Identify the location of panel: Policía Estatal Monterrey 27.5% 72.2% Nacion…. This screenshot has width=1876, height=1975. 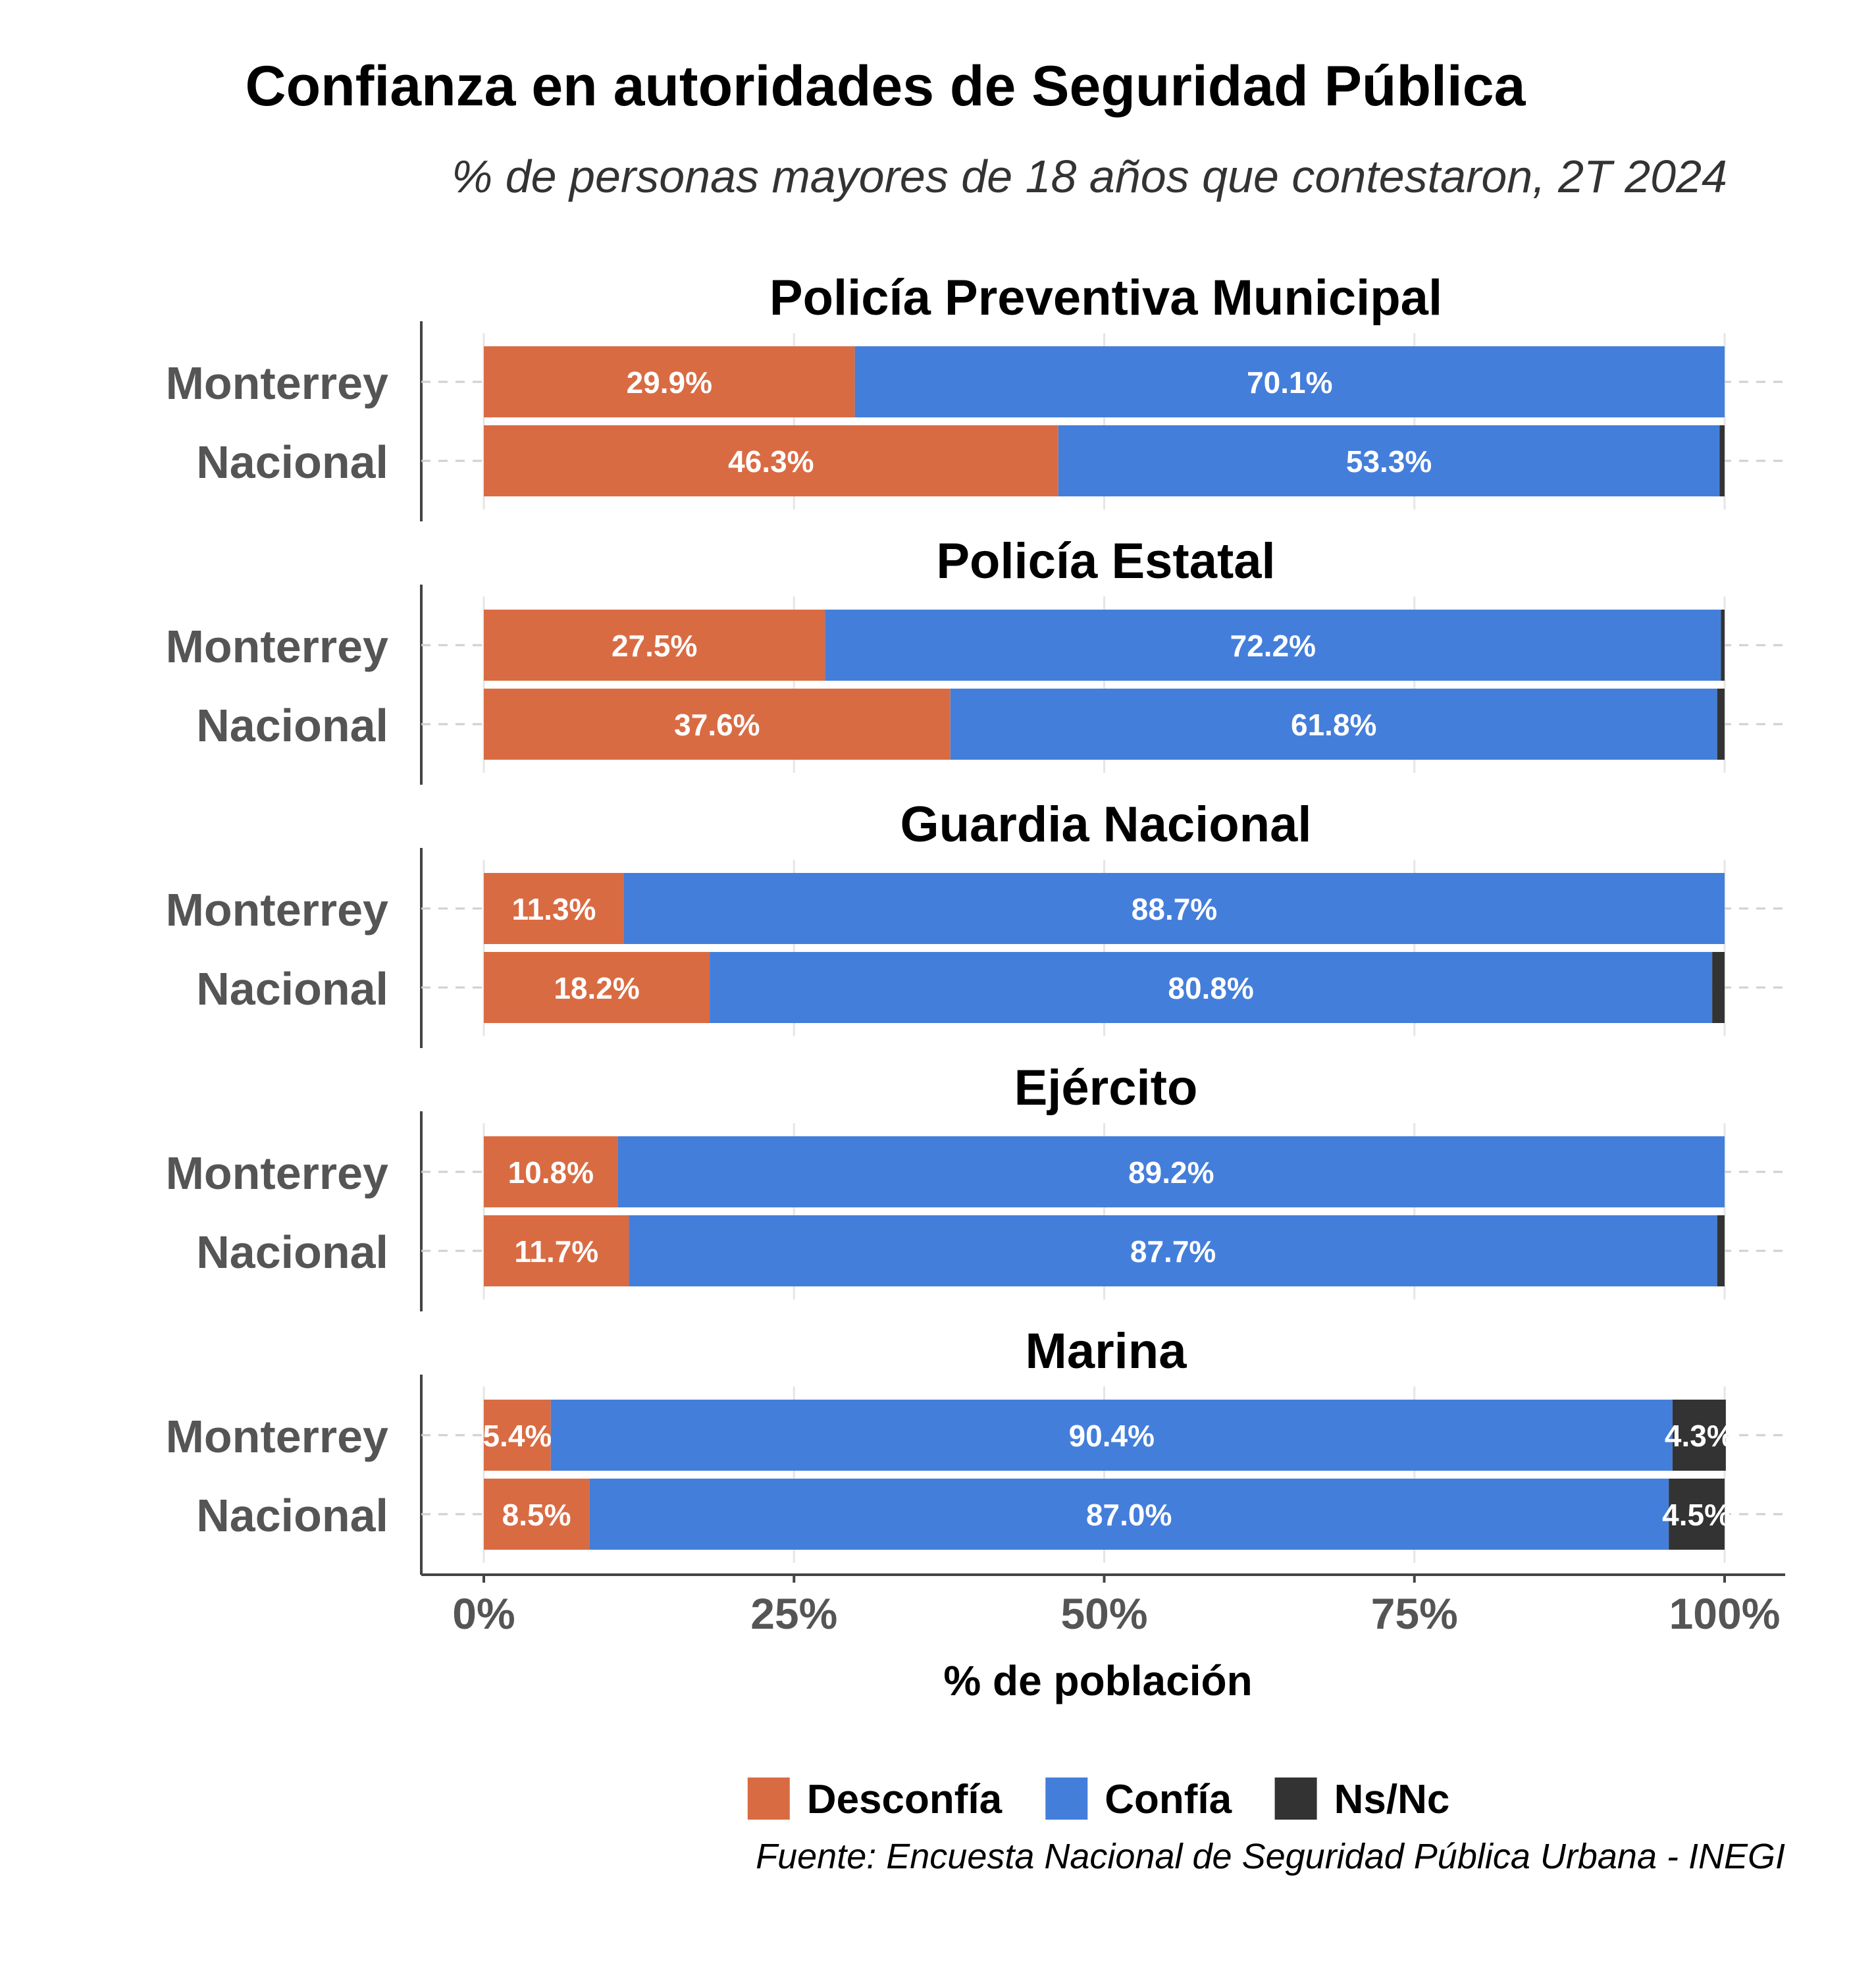
(975, 659).